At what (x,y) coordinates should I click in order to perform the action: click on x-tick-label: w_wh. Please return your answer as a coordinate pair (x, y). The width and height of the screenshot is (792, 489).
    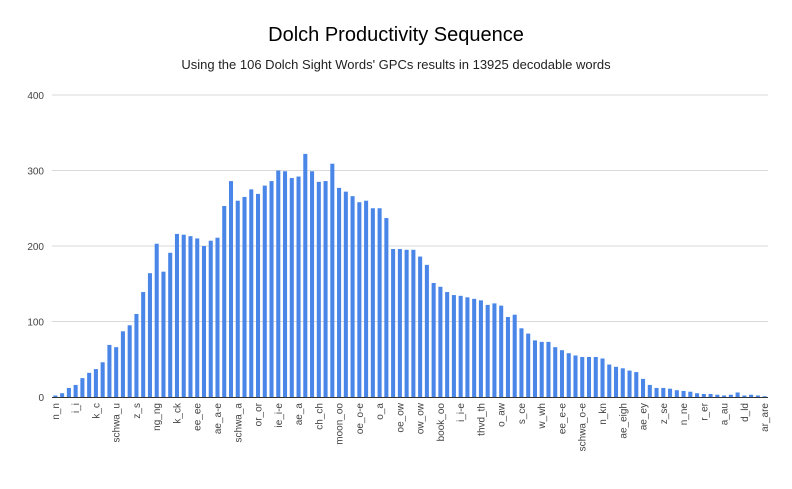
    Looking at the image, I should click on (542, 416).